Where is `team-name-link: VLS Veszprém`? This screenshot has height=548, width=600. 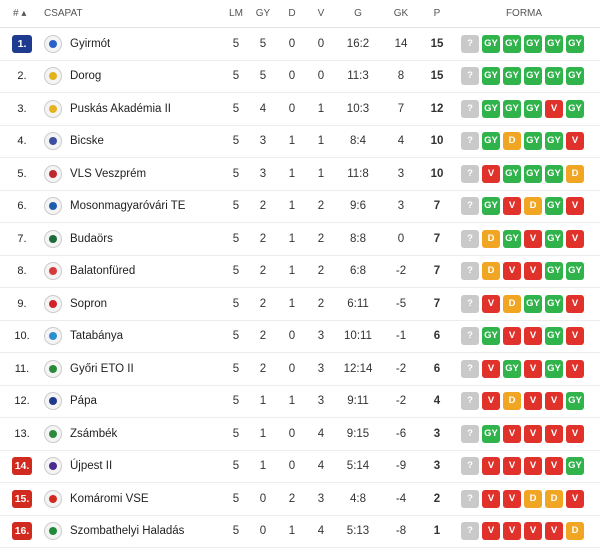 team-name-link: VLS Veszprém is located at coordinates (108, 174).